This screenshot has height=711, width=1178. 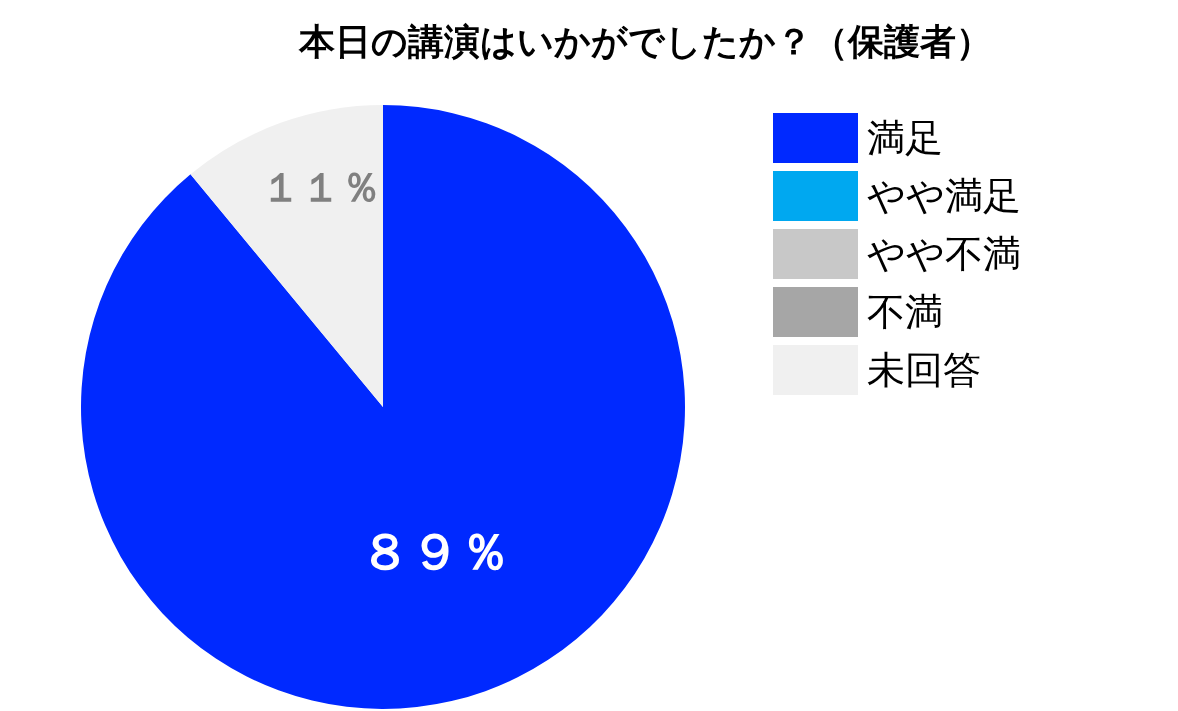 What do you see at coordinates (644, 41) in the screenshot?
I see `chart-title: 本日の講演はいかがでしたか？（保護者）` at bounding box center [644, 41].